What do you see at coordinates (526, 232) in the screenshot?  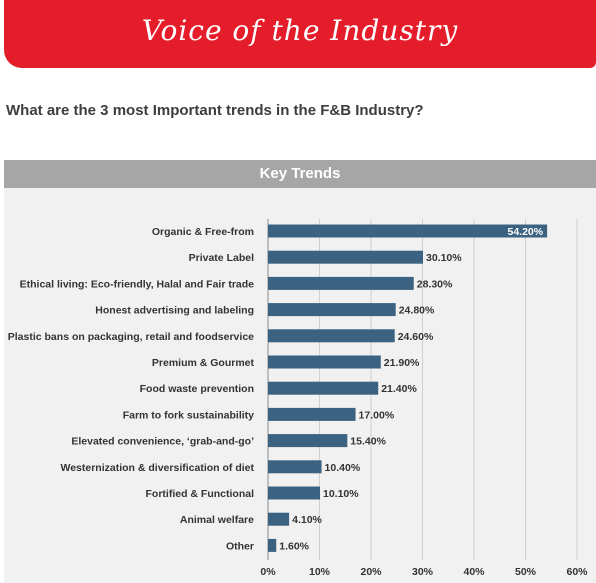 I see `data-label: 54.20%` at bounding box center [526, 232].